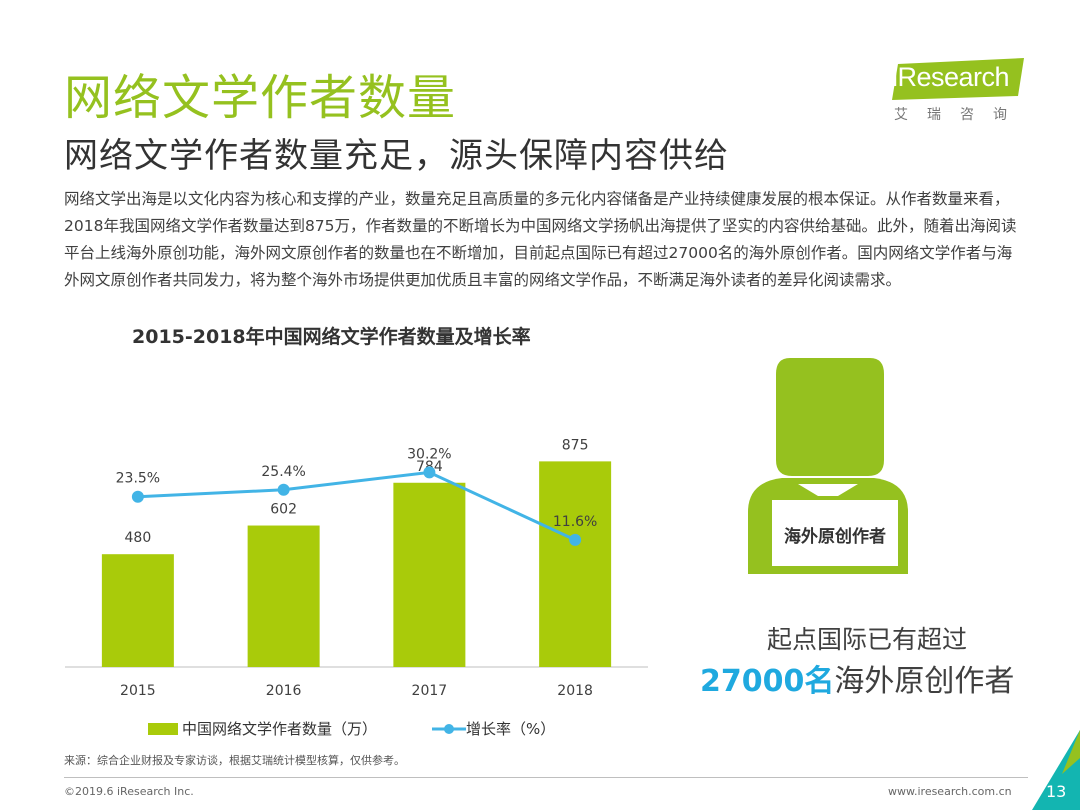  What do you see at coordinates (163, 728) in the screenshot?
I see `legend-bar-swatch` at bounding box center [163, 728].